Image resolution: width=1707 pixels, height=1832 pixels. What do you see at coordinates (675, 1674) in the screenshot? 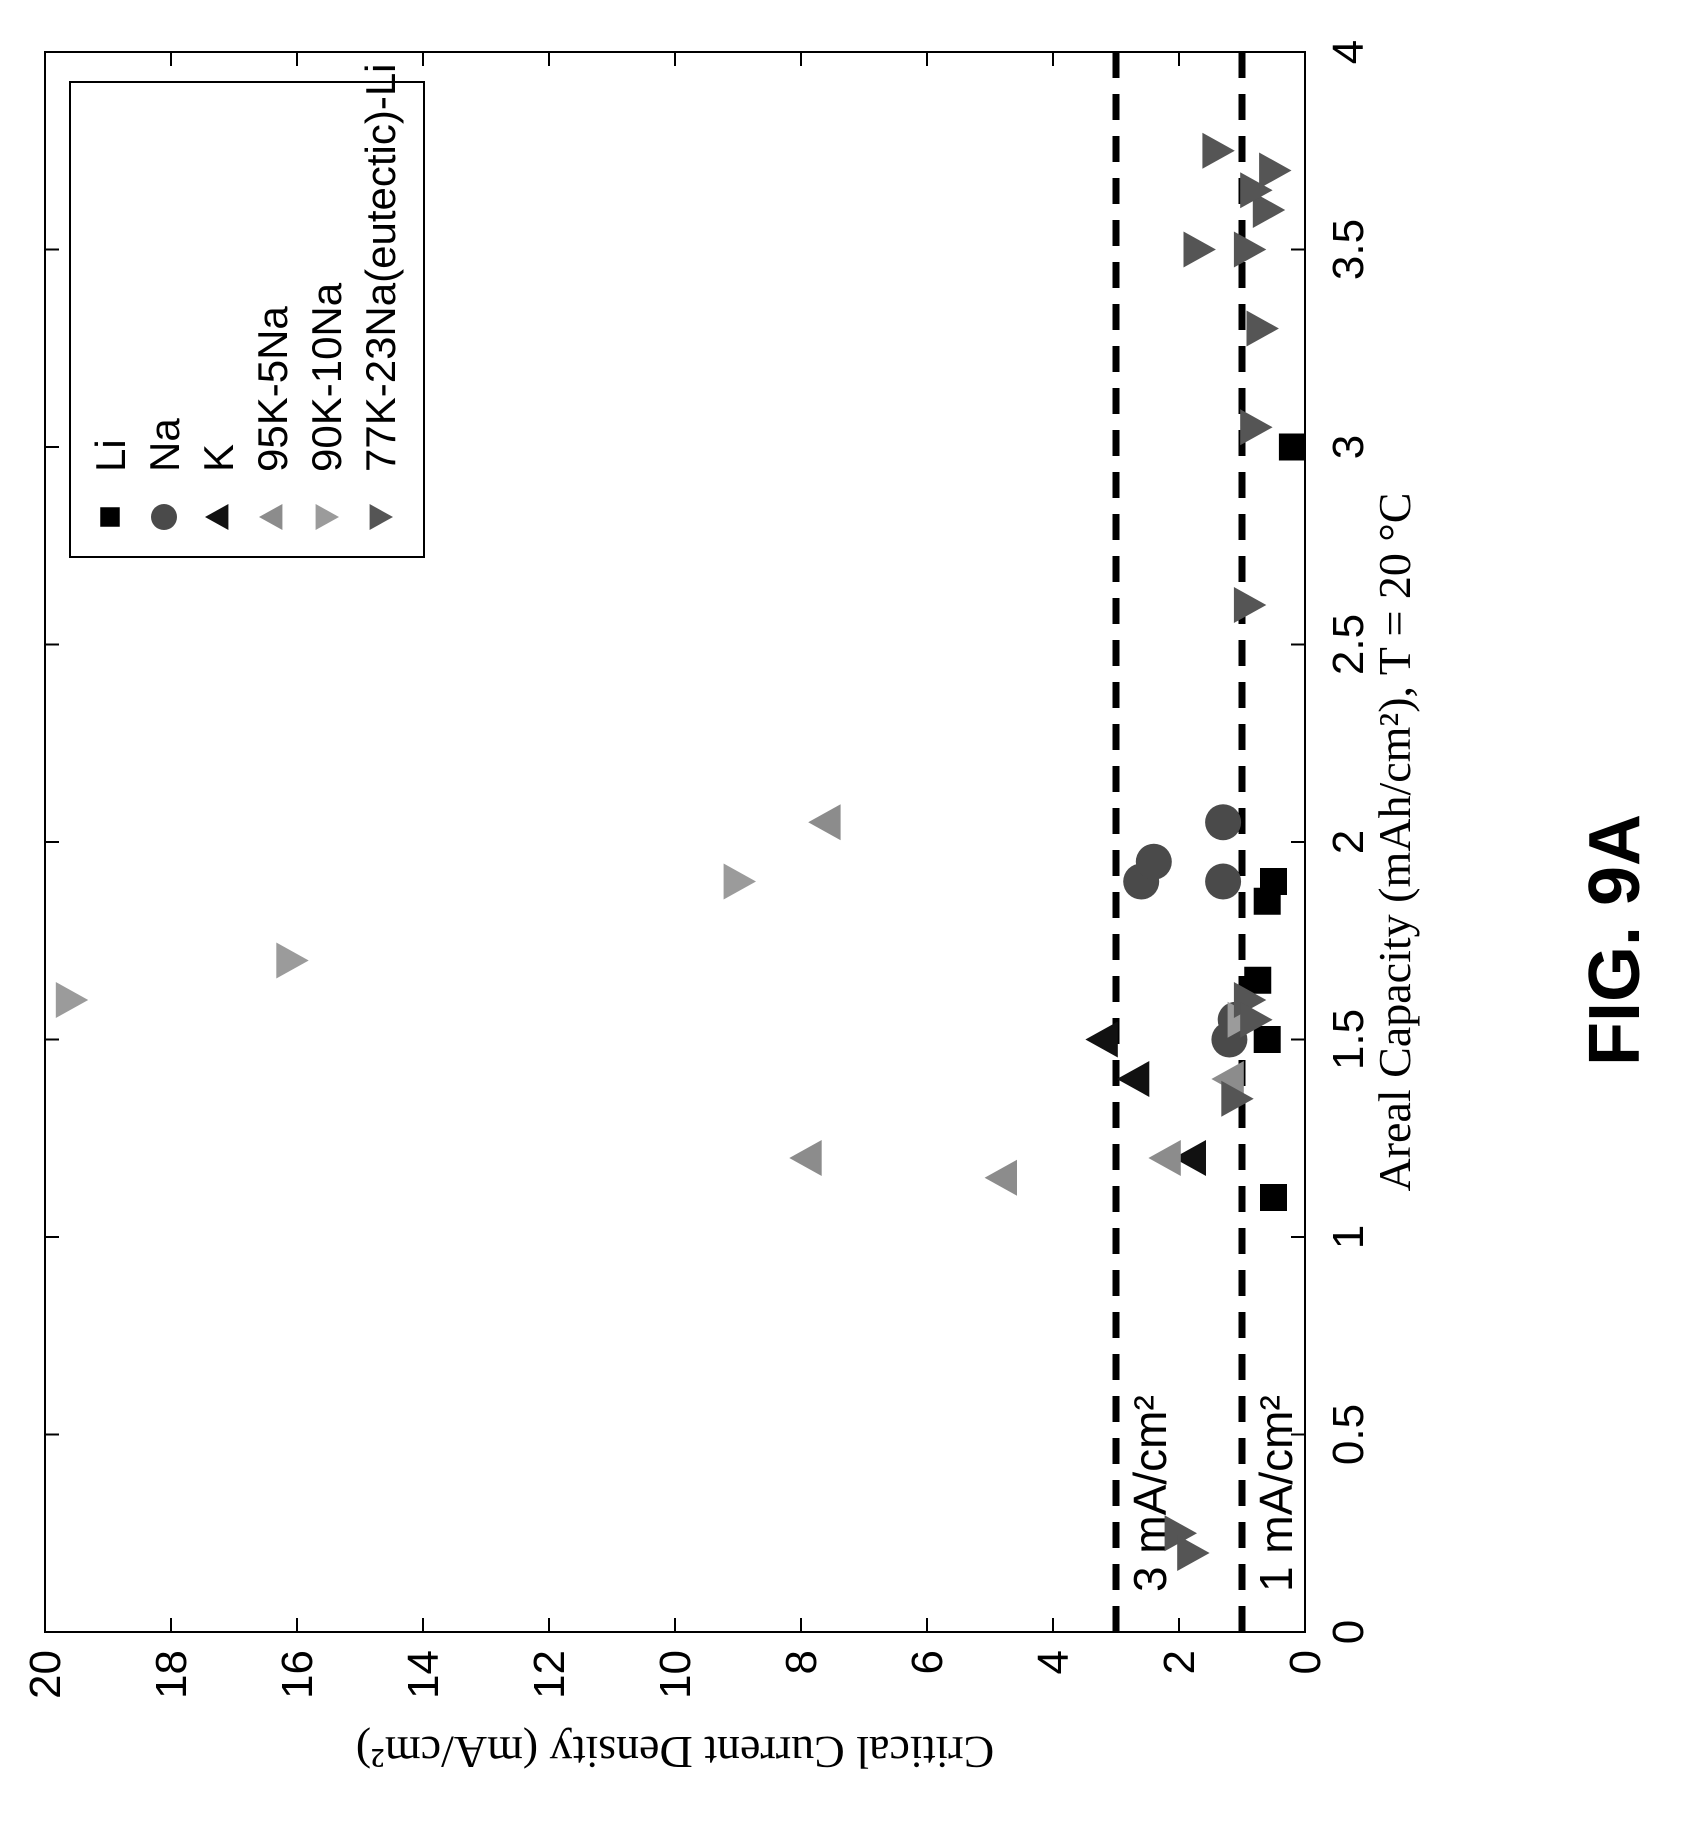
I see `y-tick-label: 10` at bounding box center [675, 1674].